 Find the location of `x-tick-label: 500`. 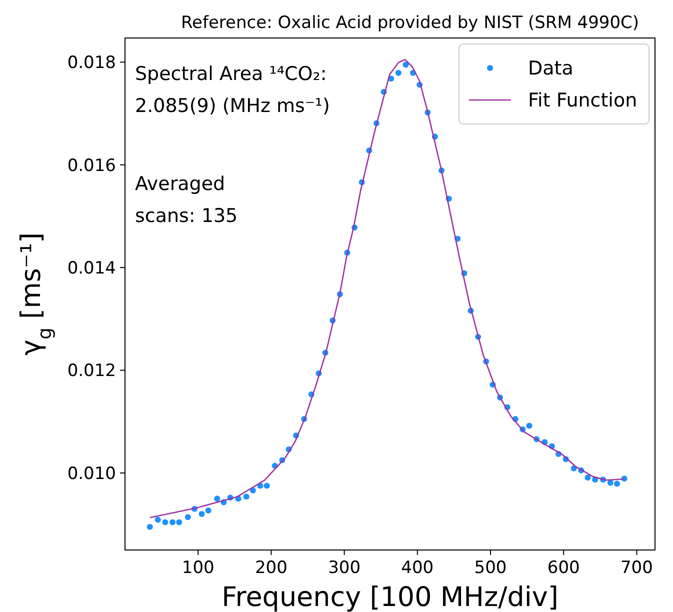

x-tick-label: 500 is located at coordinates (490, 568).